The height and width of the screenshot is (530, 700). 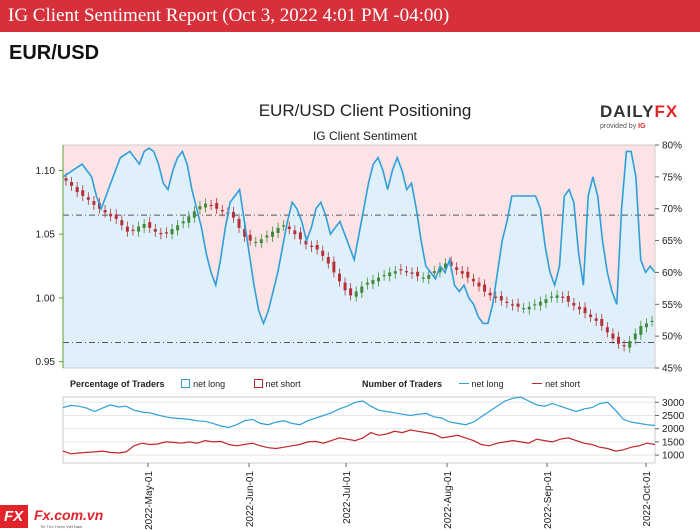 I want to click on lower-tick-label: 1000, so click(x=673, y=456).